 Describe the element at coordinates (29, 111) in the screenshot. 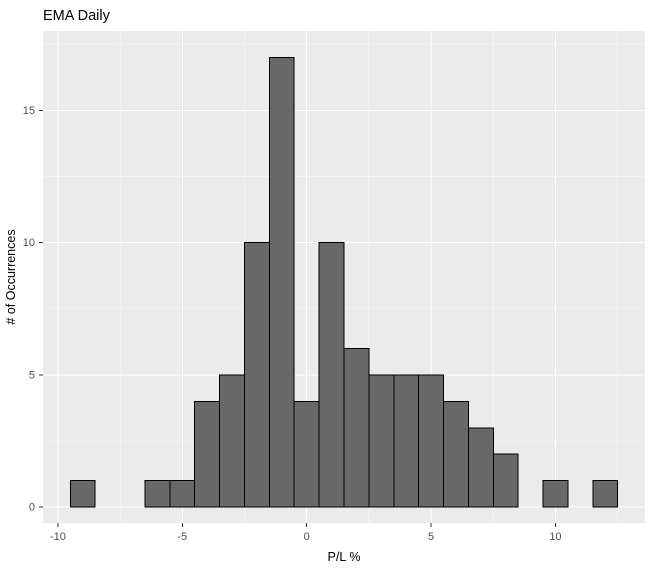

I see `y-tick-label: 15` at that location.